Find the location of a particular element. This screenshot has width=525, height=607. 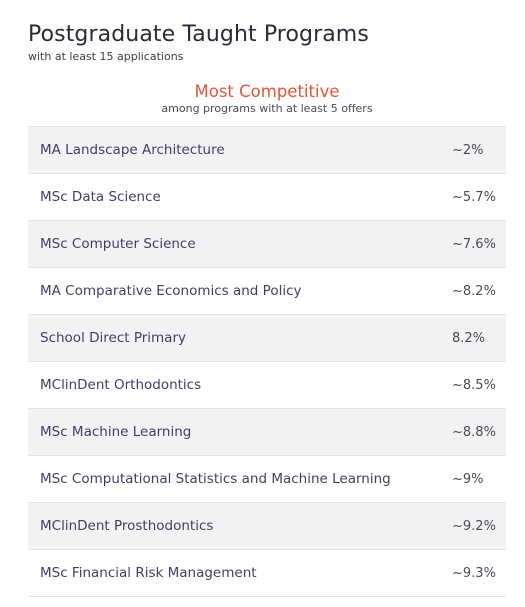

table-row: MSc Machine Learning ~8.8% is located at coordinates (267, 432).